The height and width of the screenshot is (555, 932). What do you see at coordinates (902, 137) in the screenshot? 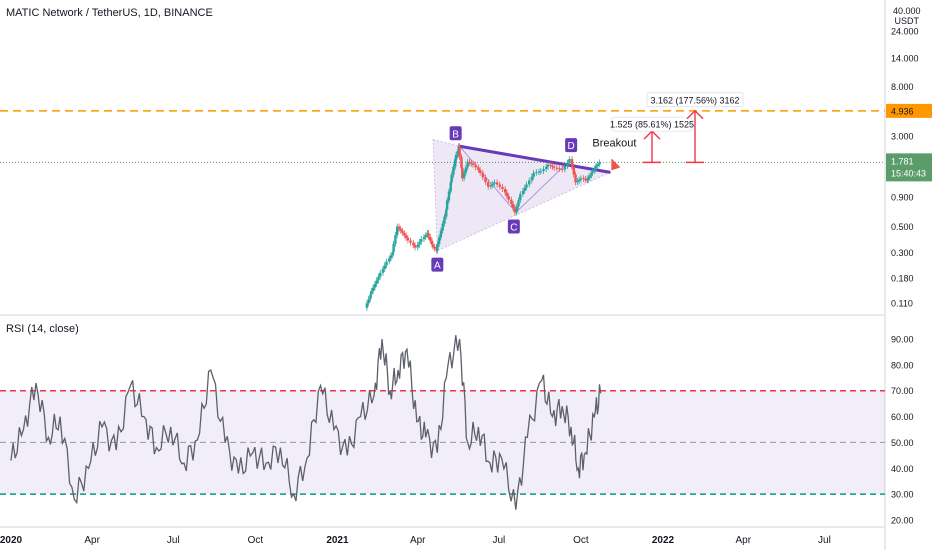
I see `price-tick-label: 3.000` at bounding box center [902, 137].